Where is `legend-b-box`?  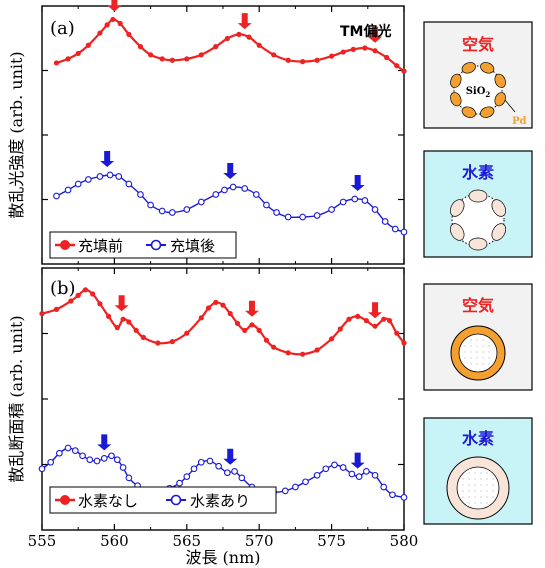
legend-b-box is located at coordinates (163, 500).